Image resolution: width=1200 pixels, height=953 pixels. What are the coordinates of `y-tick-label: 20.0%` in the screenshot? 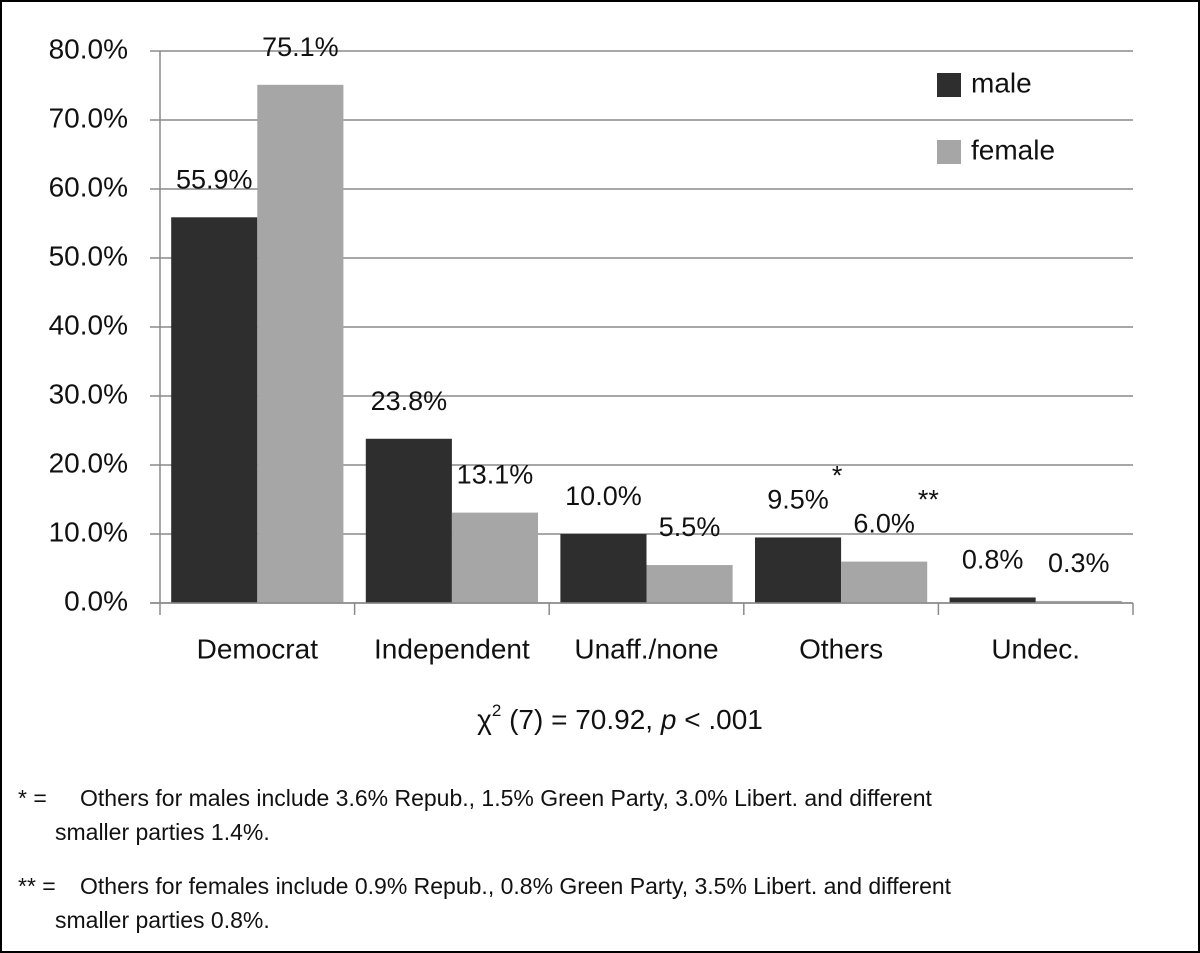 It's located at (88, 462).